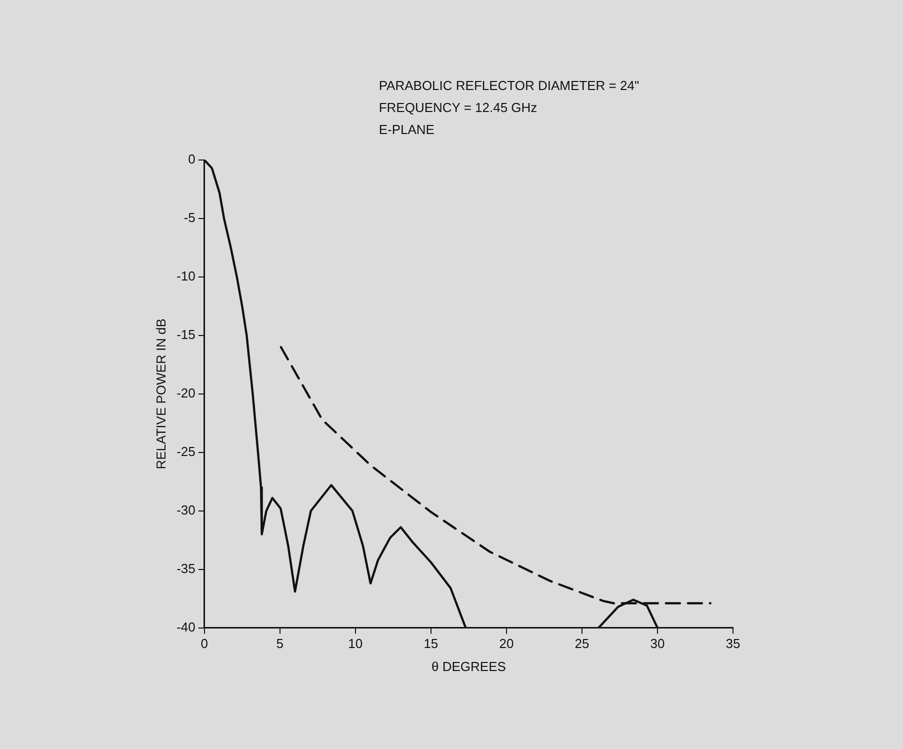  I want to click on x-tick-label: 30, so click(657, 644).